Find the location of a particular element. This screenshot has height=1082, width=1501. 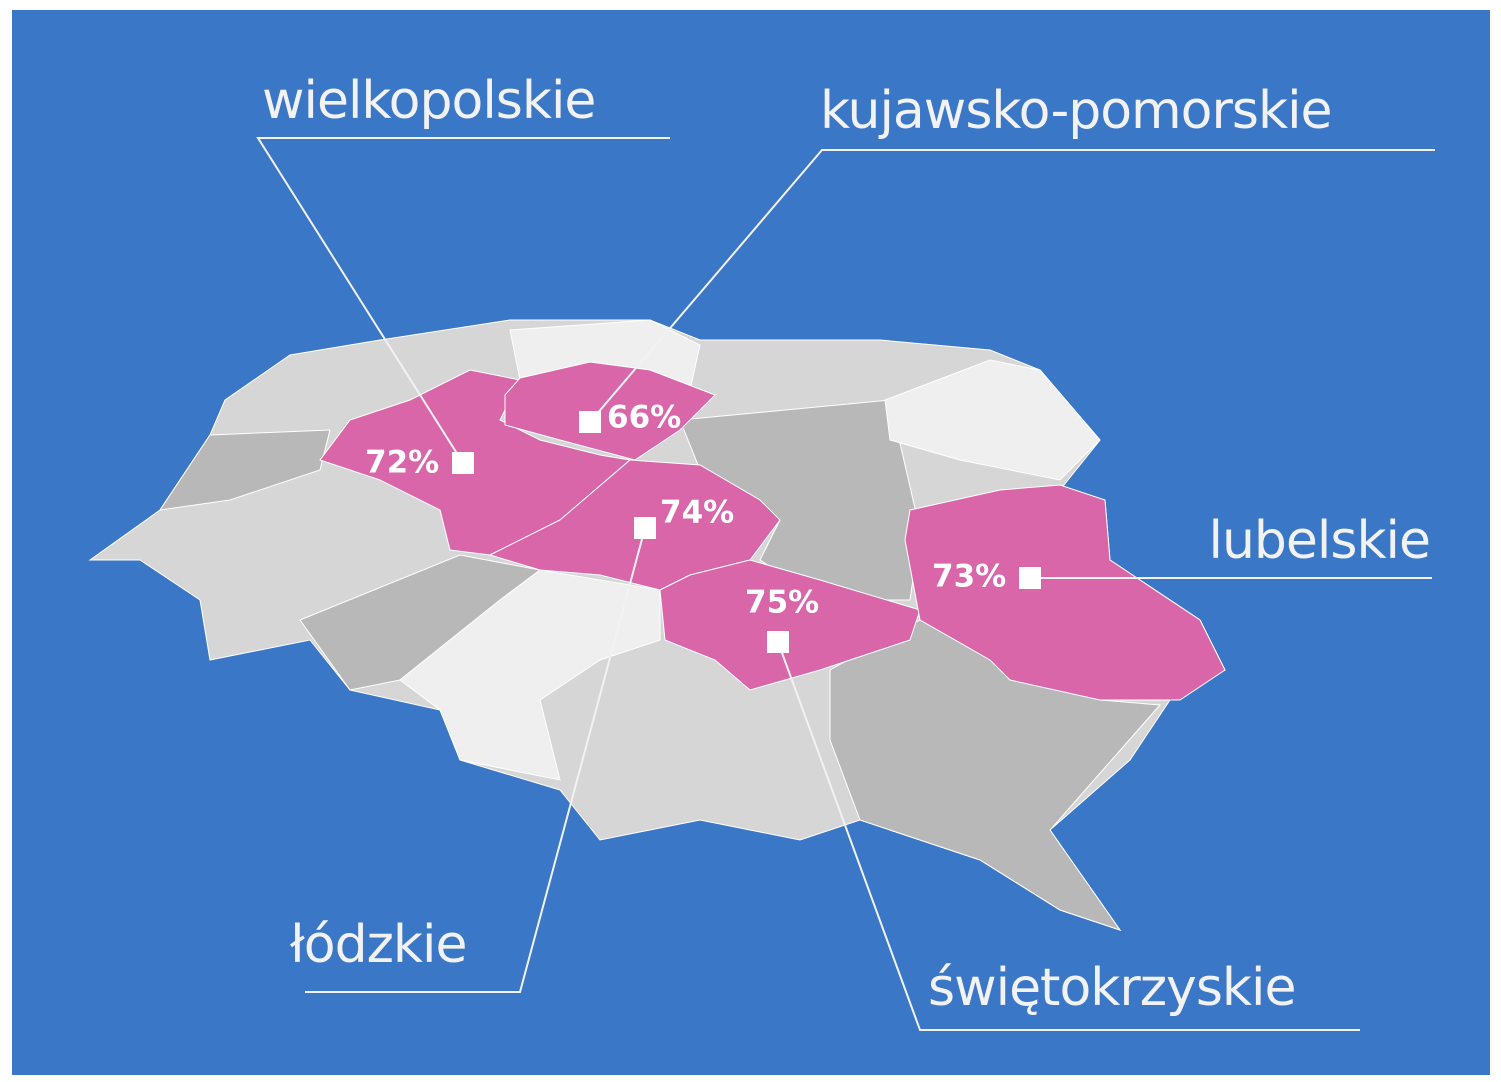

region-lubelskie is located at coordinates (1065, 592).